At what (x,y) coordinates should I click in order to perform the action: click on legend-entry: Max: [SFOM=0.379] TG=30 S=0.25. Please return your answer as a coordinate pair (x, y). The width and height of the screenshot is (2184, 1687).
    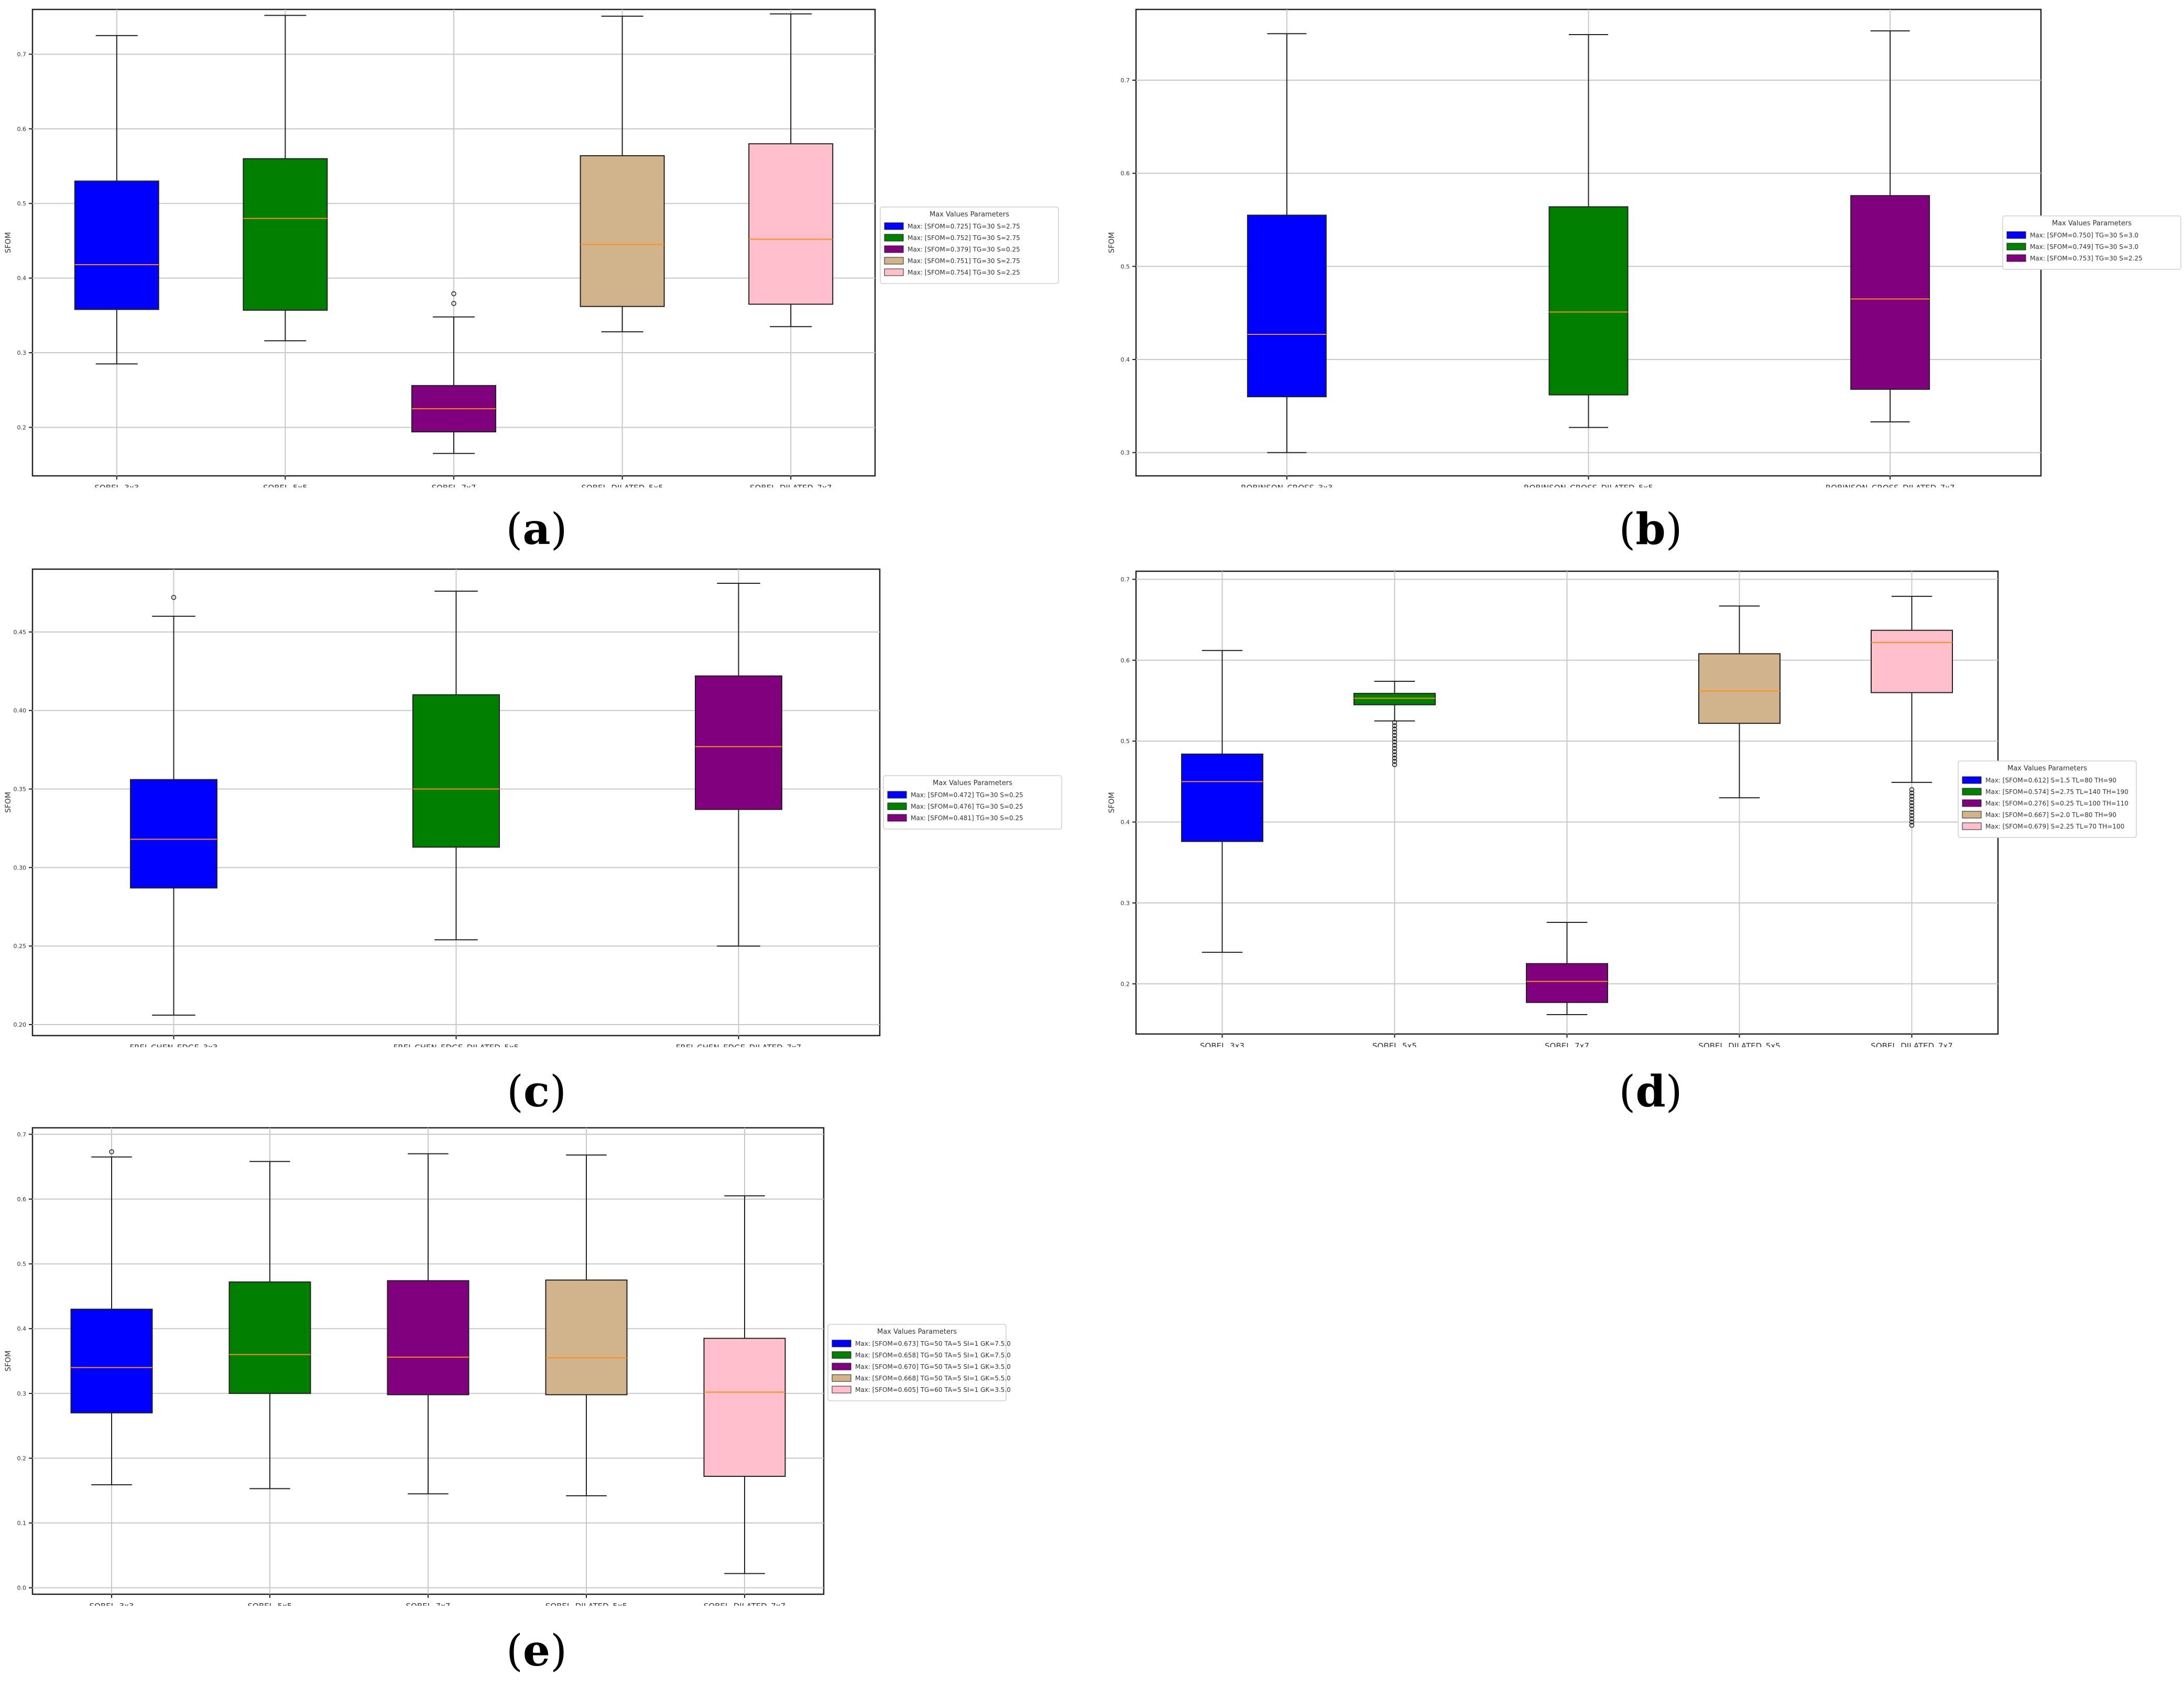
    Looking at the image, I should click on (964, 249).